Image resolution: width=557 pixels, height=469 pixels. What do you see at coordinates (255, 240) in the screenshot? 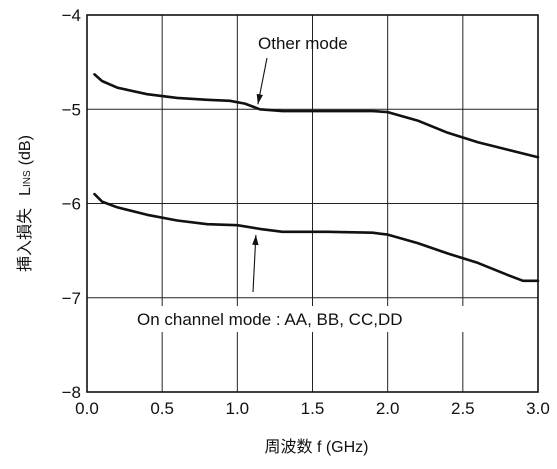
I see `annotation-arrowhead-on-channel-mode` at bounding box center [255, 240].